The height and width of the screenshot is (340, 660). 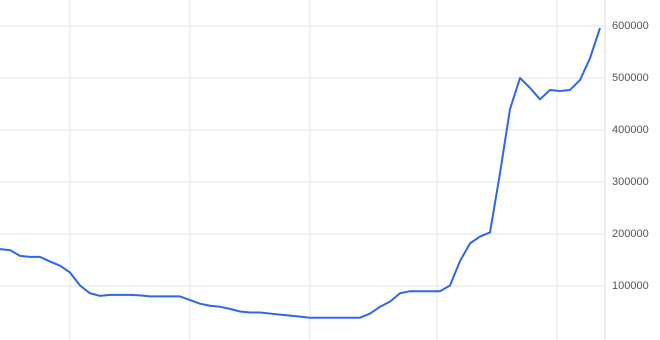 What do you see at coordinates (630, 78) in the screenshot?
I see `y-tick-label: 500000` at bounding box center [630, 78].